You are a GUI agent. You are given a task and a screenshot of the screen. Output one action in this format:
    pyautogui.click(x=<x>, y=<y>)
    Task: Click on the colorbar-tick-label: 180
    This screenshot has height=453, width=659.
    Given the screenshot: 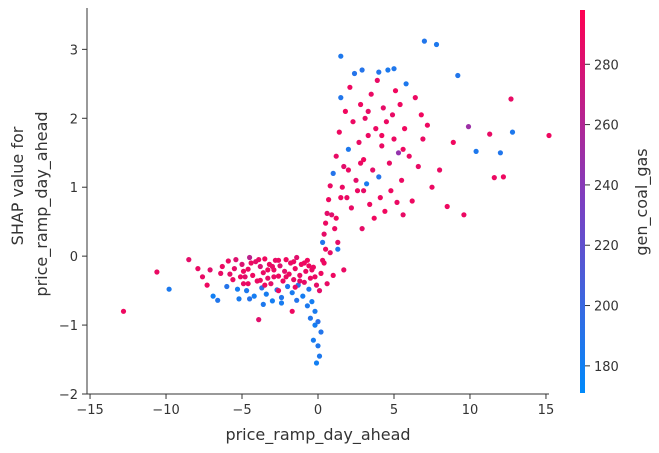 What is the action you would take?
    pyautogui.click(x=606, y=367)
    